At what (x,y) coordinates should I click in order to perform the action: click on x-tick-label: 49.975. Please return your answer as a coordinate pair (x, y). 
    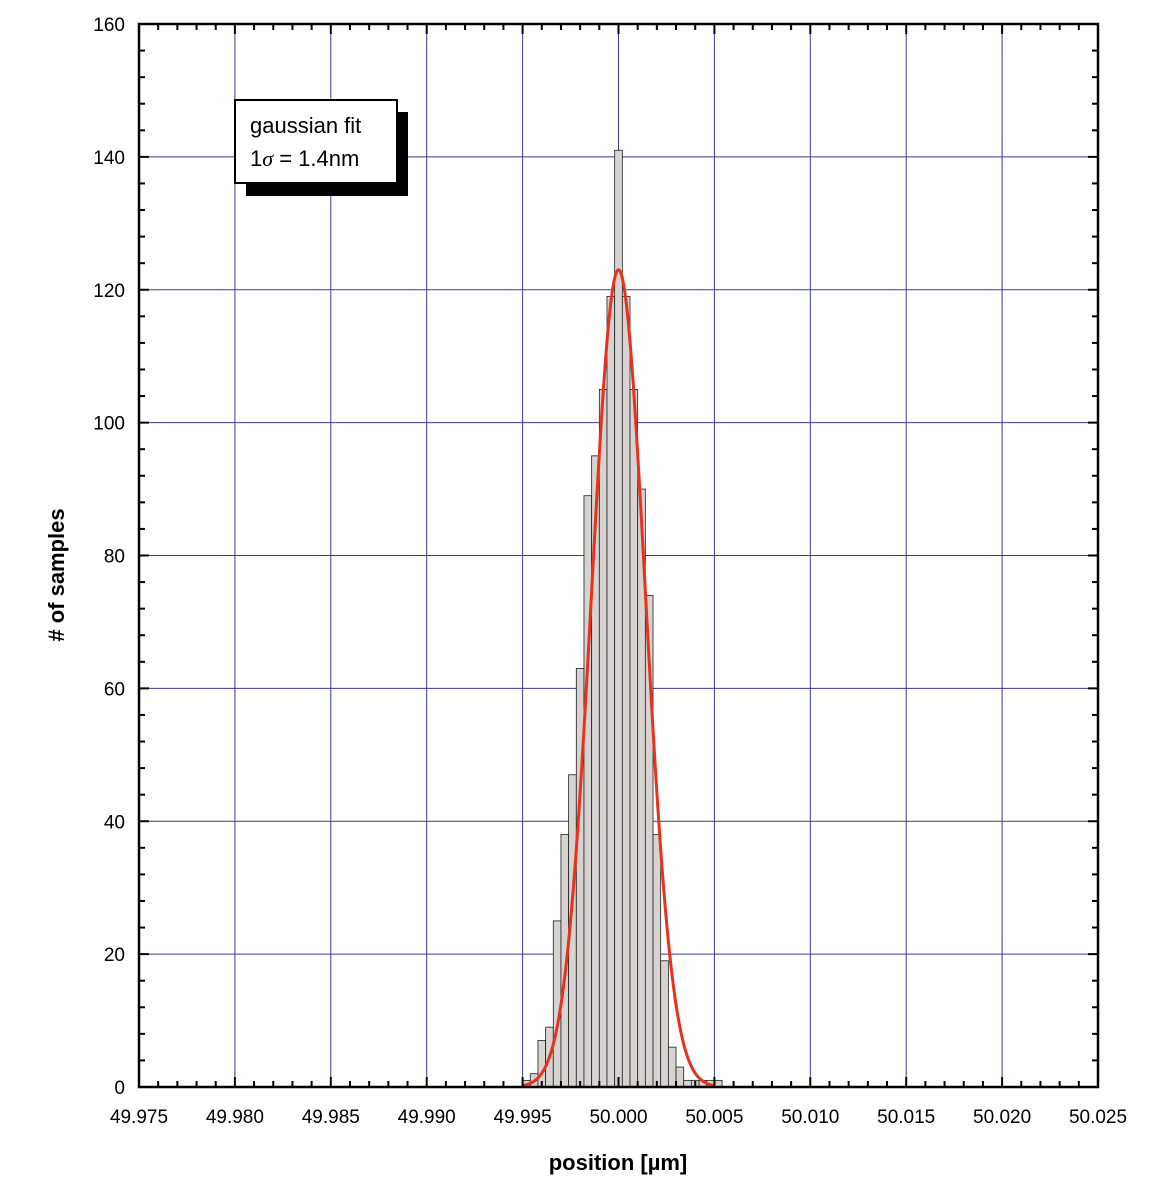
    Looking at the image, I should click on (139, 1117).